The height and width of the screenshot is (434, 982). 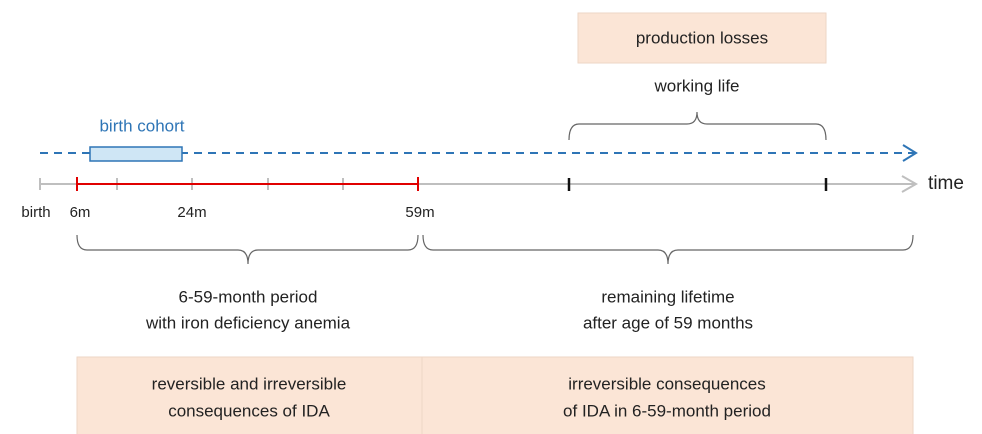 I want to click on consequence-text: irreversible consequences, so click(x=667, y=383).